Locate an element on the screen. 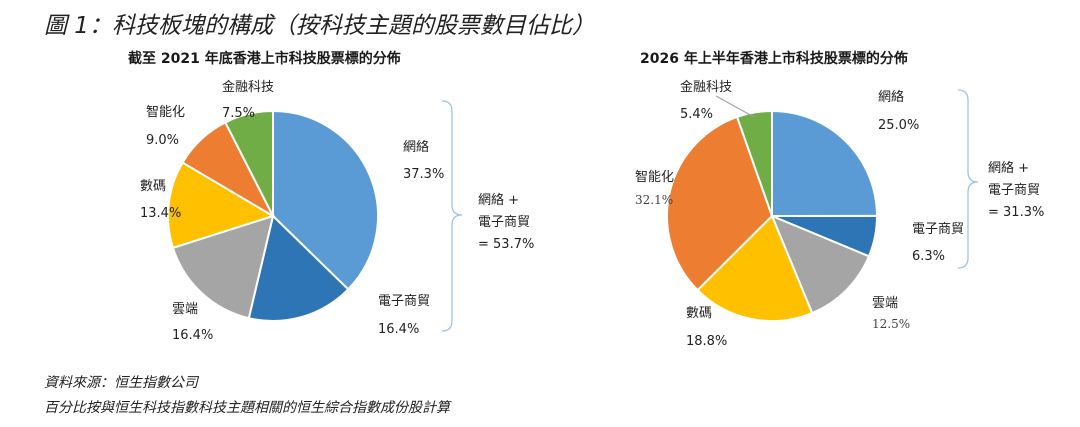 The image size is (1080, 427). pie-1-slice-2-name: 雲端 is located at coordinates (185, 309).